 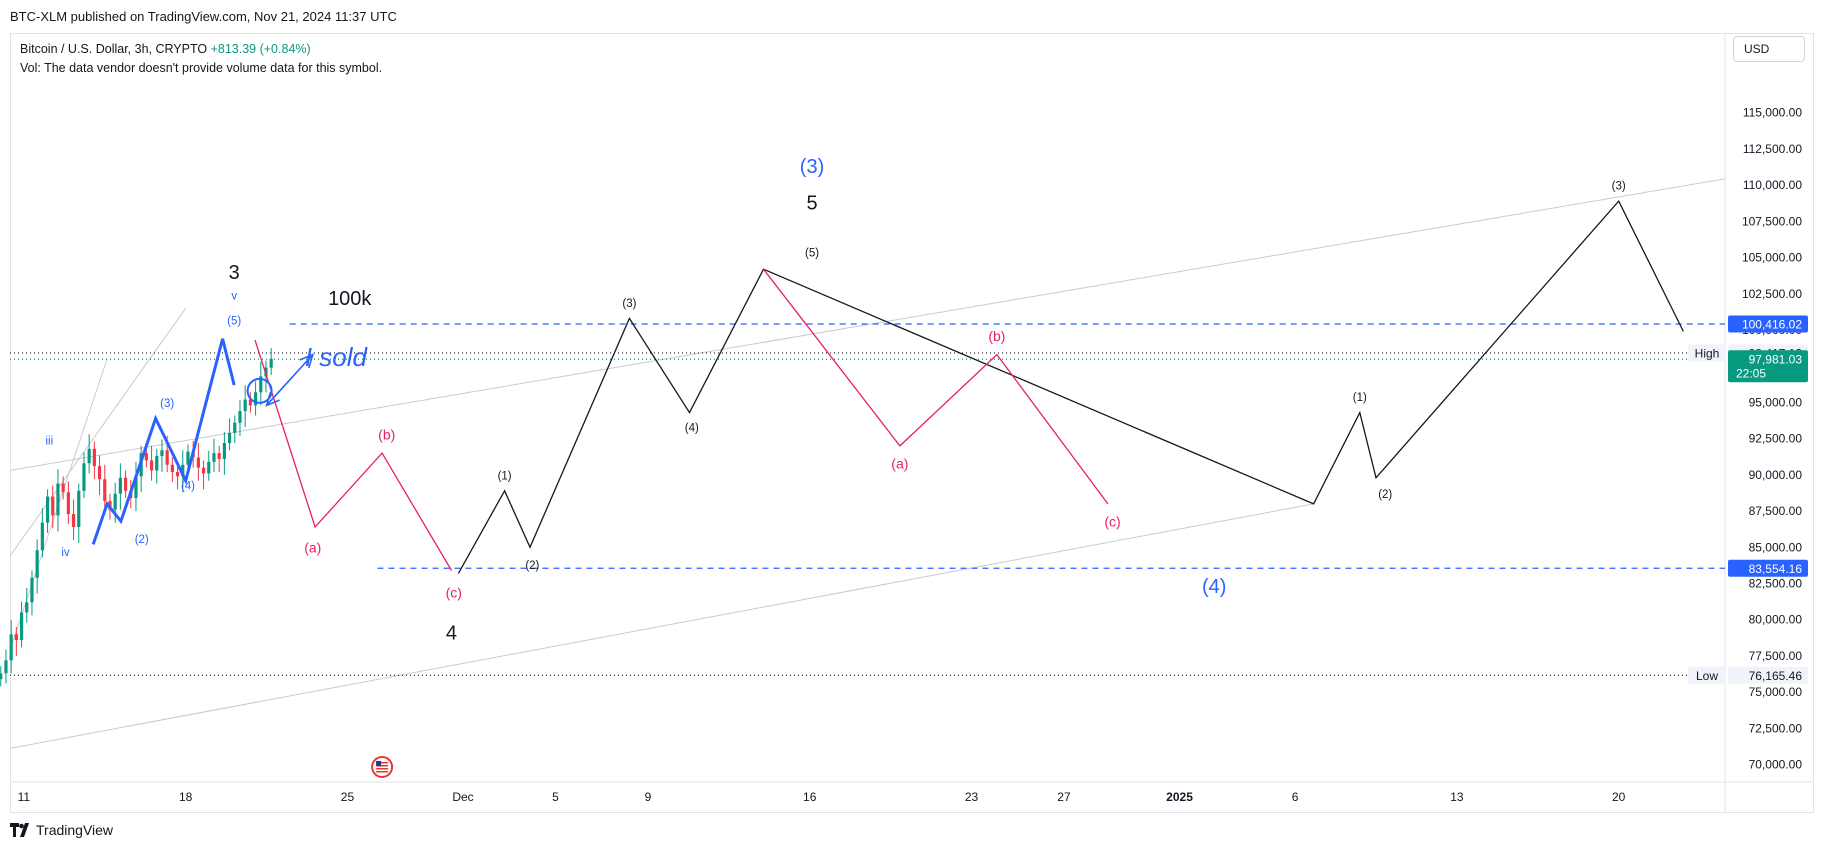 I want to click on arrow-head-right, so click(x=307, y=361).